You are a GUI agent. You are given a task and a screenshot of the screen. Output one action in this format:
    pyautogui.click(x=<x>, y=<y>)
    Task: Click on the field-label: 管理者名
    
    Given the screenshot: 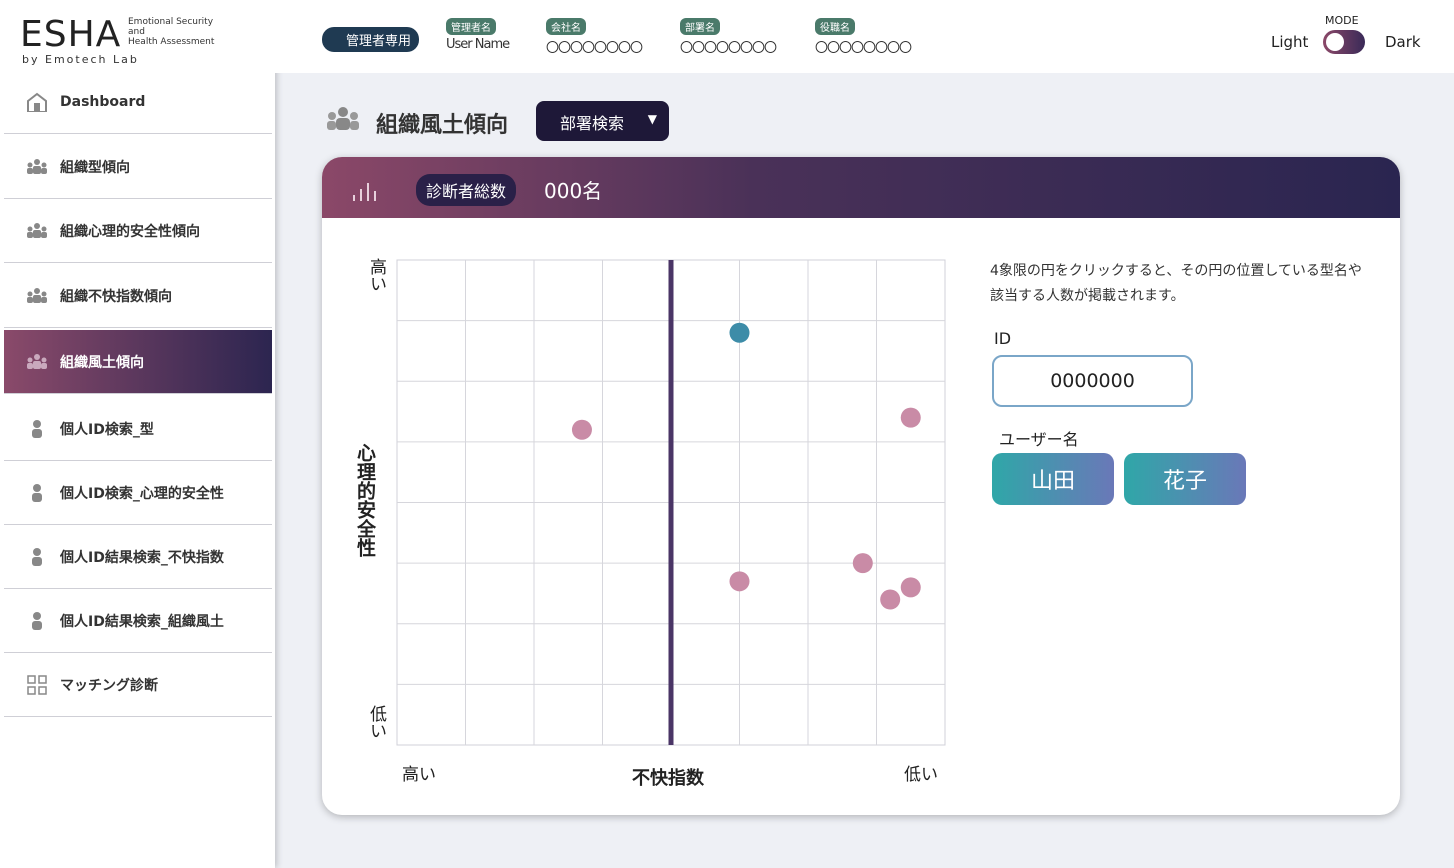 What is the action you would take?
    pyautogui.click(x=471, y=26)
    